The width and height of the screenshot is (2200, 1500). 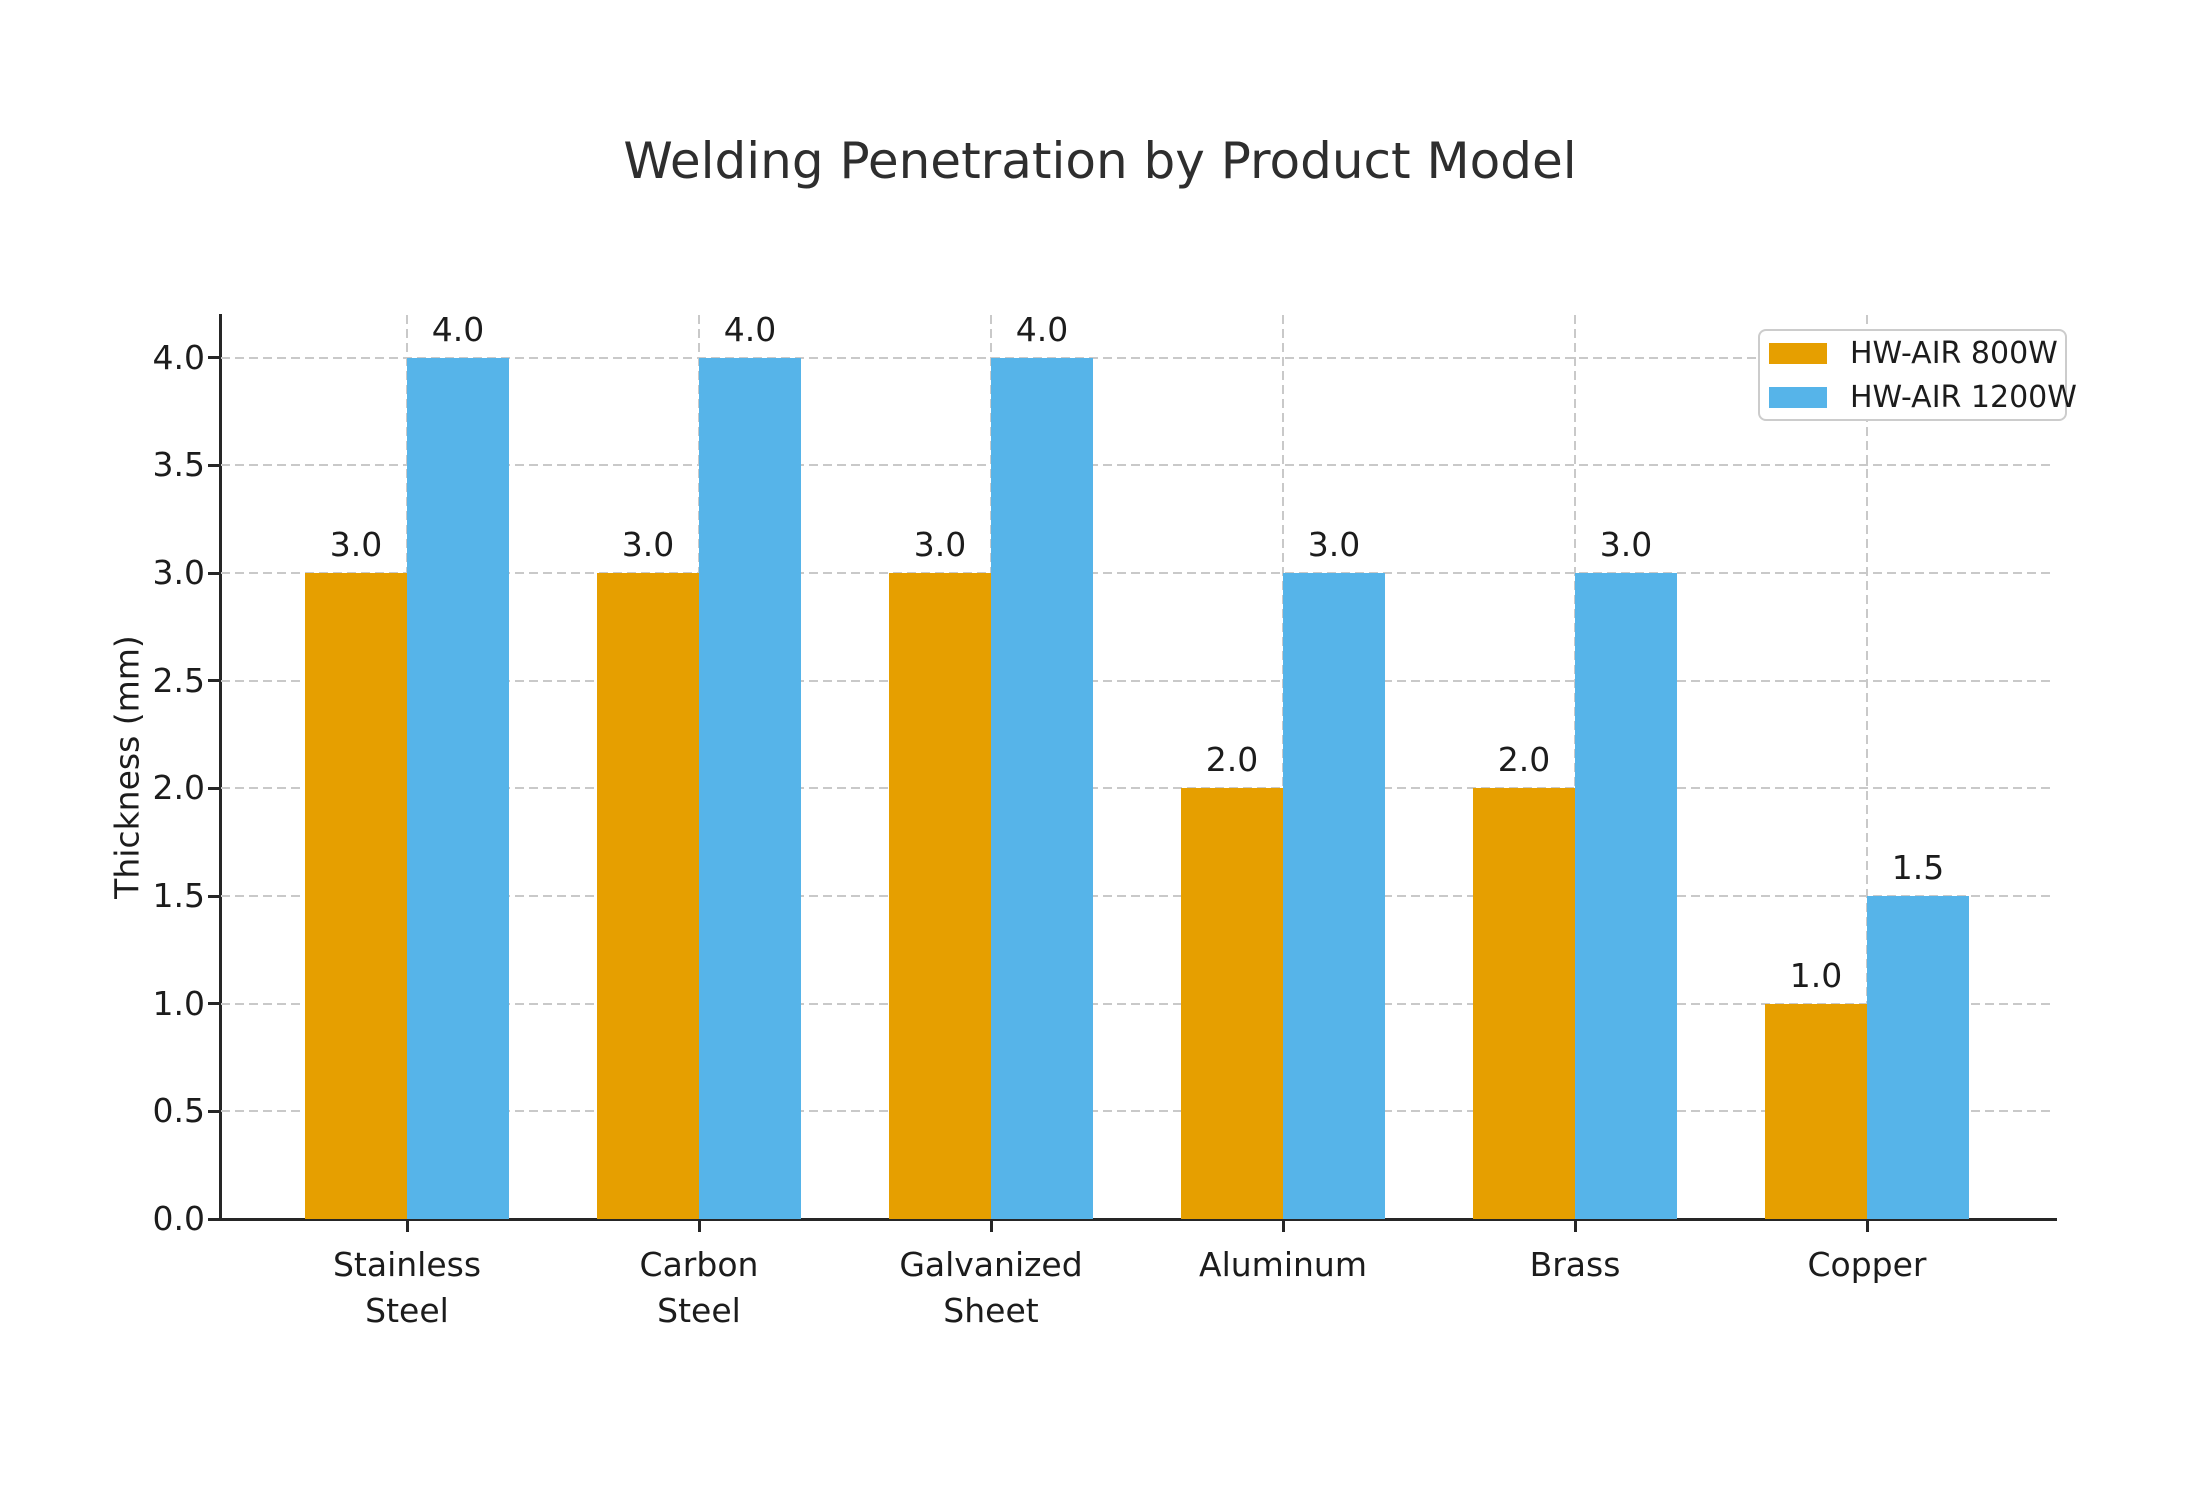 I want to click on legend-row: HW-AIR 800W, so click(x=1917, y=353).